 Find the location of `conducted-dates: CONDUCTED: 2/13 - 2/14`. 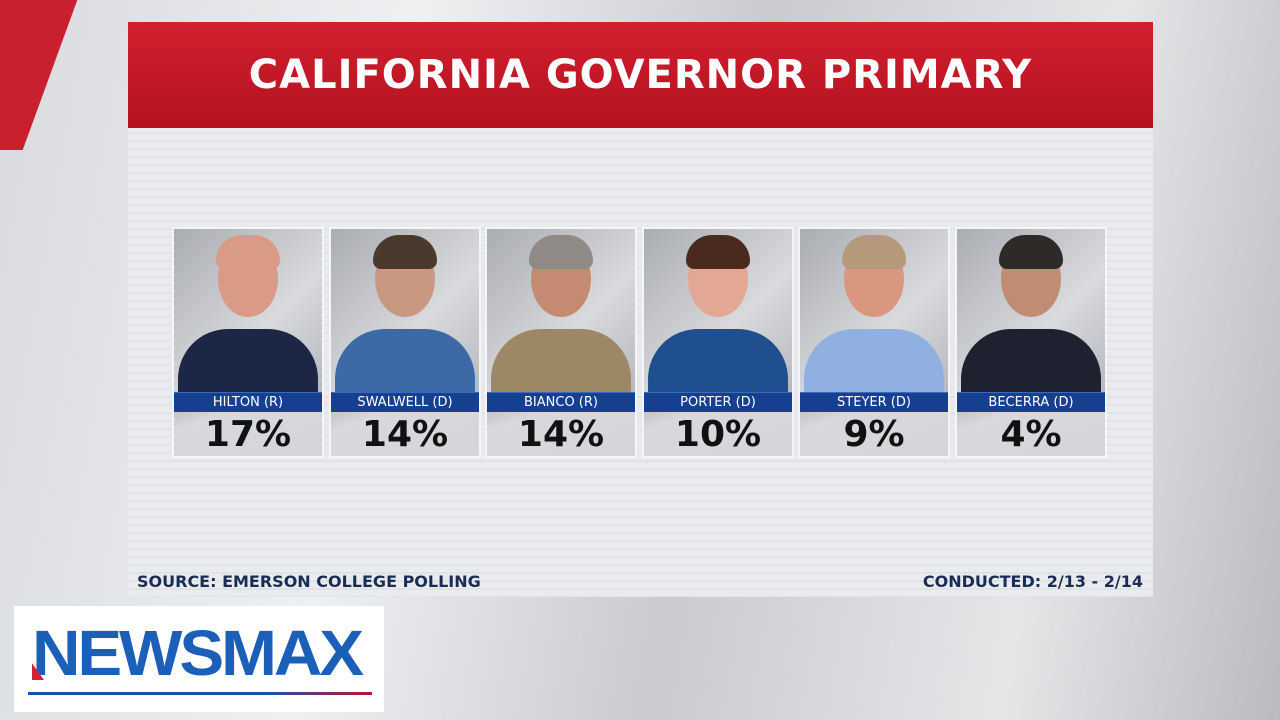

conducted-dates: CONDUCTED: 2/13 - 2/14 is located at coordinates (1032, 581).